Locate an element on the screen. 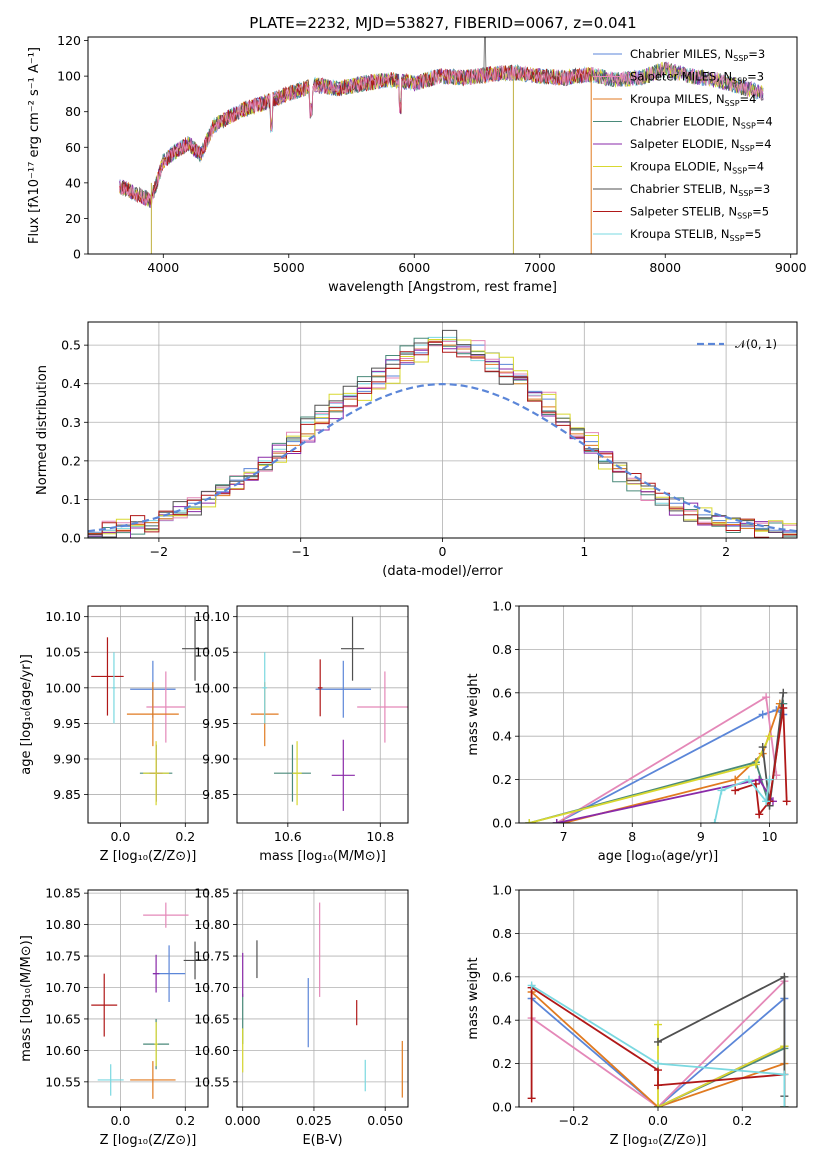  legend-label: Chabrier STELIB, NSSP=3 is located at coordinates (700, 190).